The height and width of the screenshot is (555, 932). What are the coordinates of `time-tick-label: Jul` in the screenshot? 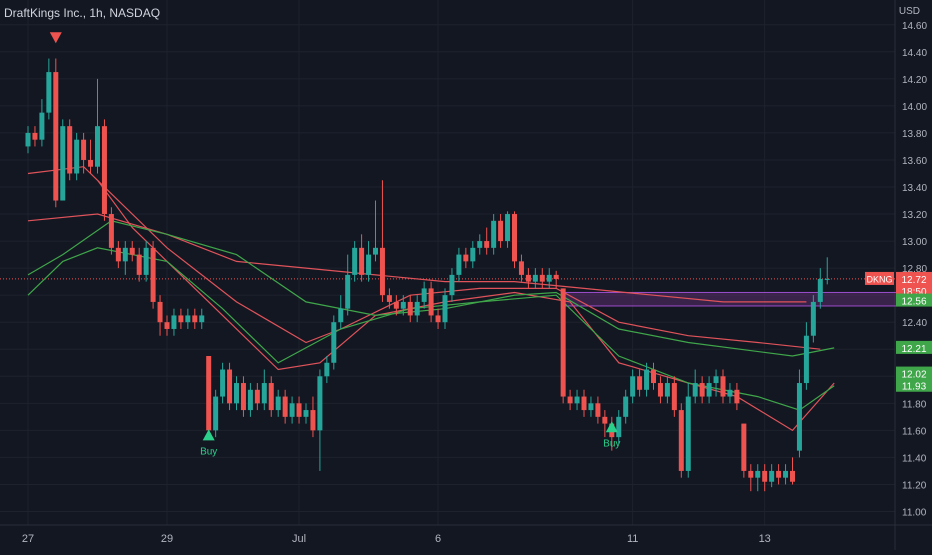 It's located at (299, 539).